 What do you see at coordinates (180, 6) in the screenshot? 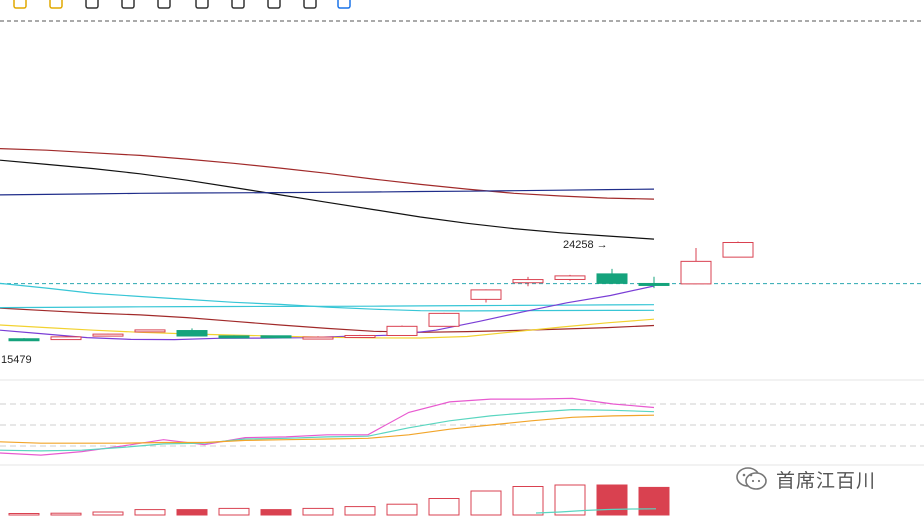
I see `drawing-toolbar` at bounding box center [180, 6].